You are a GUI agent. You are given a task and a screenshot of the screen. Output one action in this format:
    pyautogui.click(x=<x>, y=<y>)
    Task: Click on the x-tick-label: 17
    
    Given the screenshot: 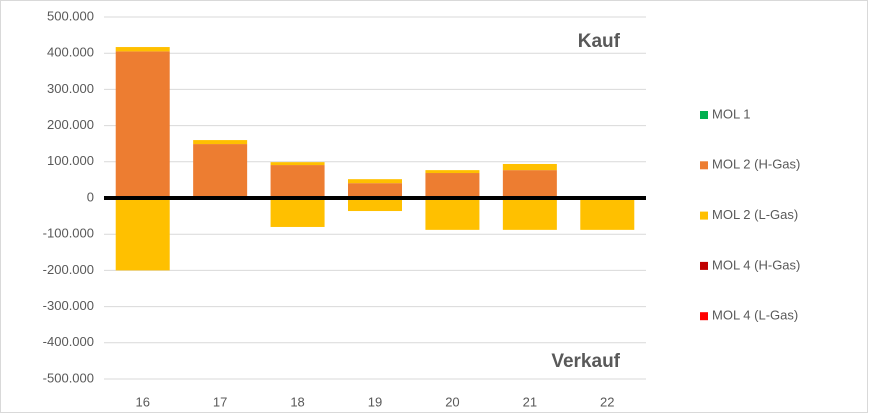 What is the action you would take?
    pyautogui.click(x=220, y=401)
    